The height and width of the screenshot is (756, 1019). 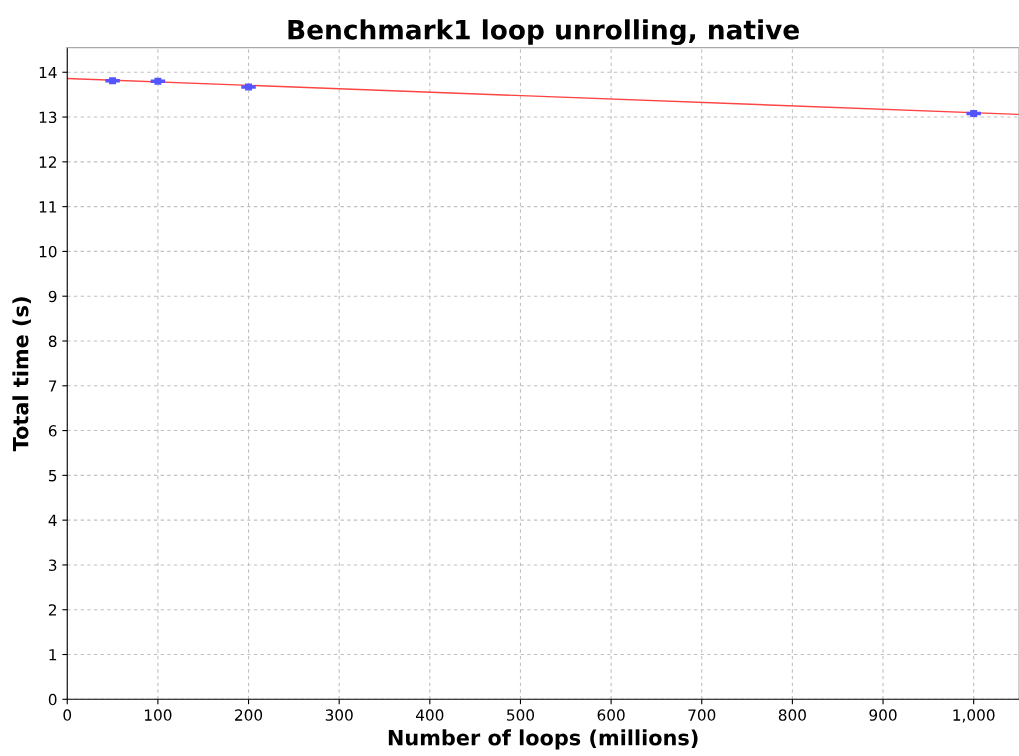 I want to click on x-tick-label: 100, so click(x=158, y=715).